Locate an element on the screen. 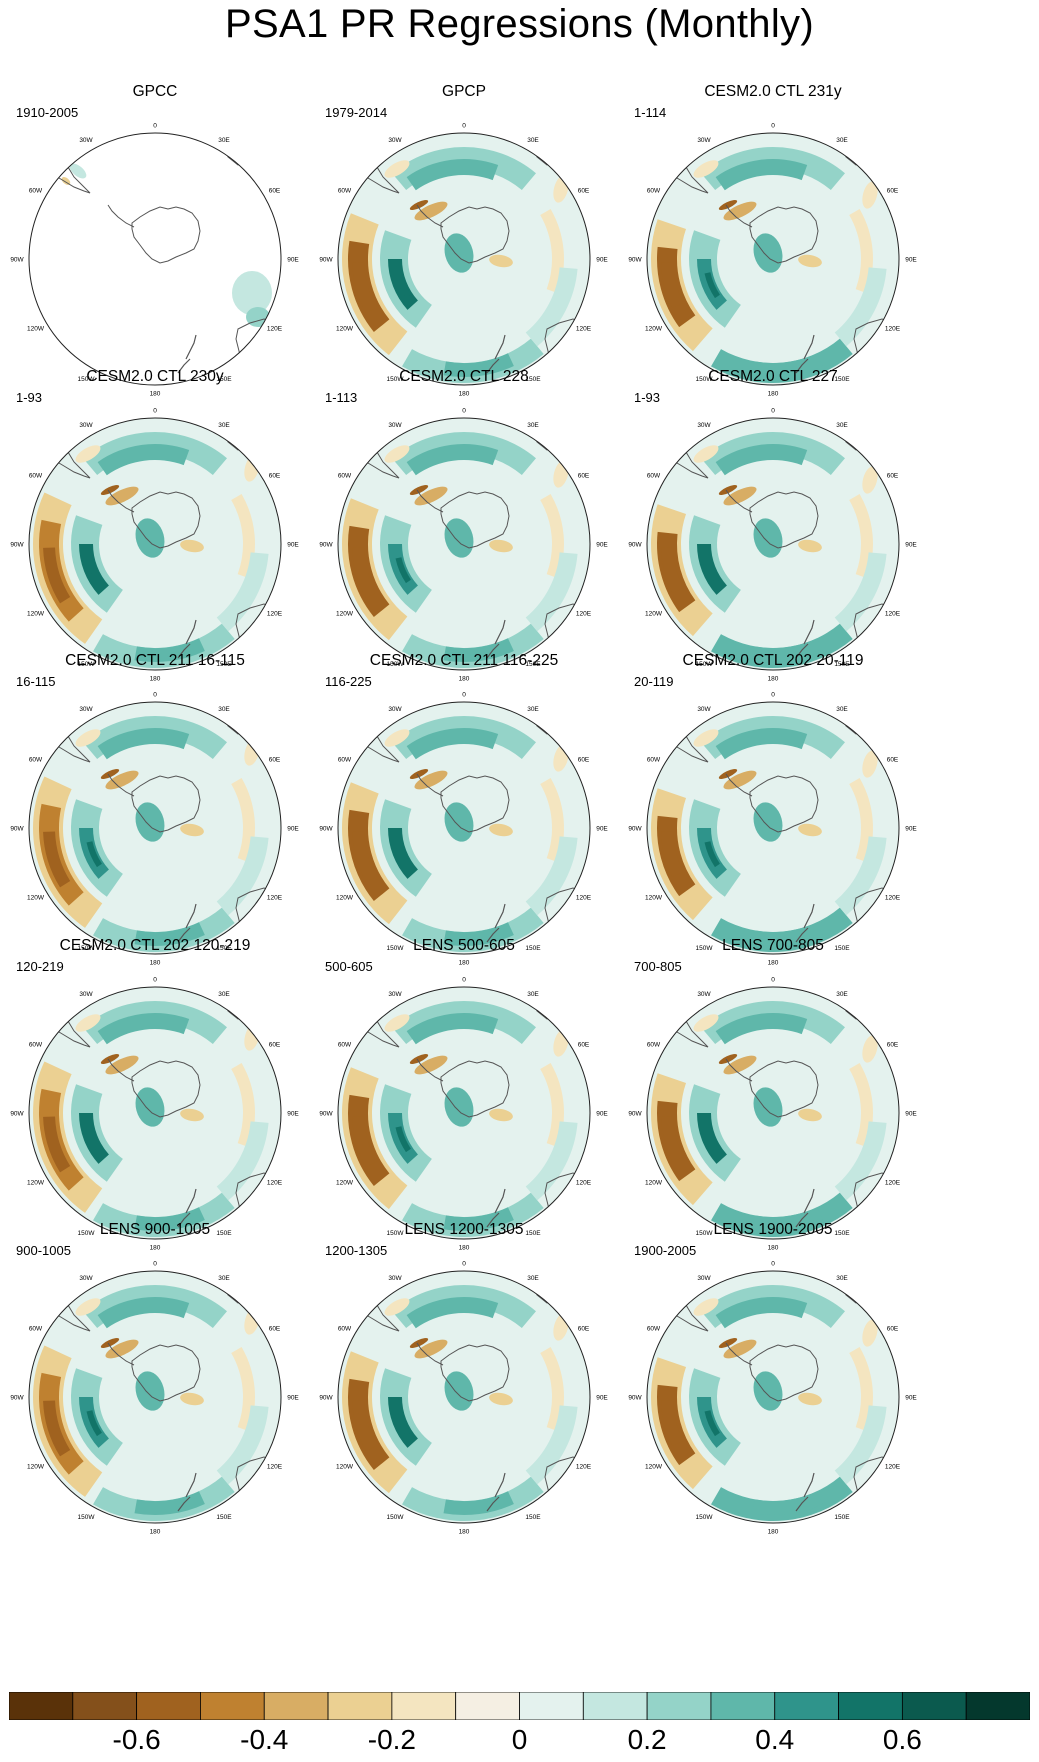 Image resolution: width=1039 pixels, height=1762 pixels. panel-period: 1-113 is located at coordinates (341, 397).